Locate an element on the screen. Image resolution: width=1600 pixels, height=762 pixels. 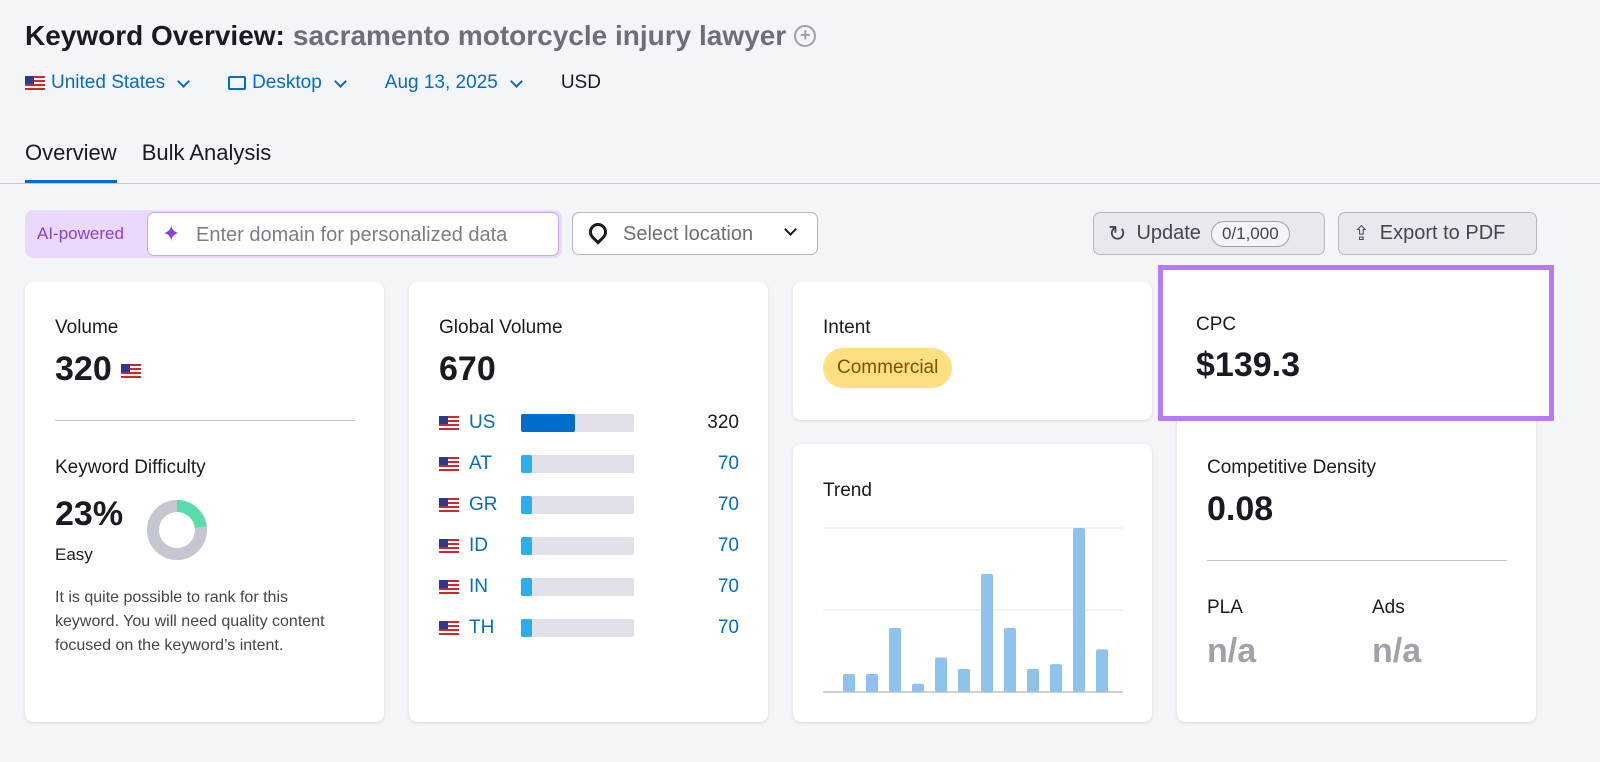
export-pdf-button: ⇪ Export to PDF is located at coordinates (1437, 233).